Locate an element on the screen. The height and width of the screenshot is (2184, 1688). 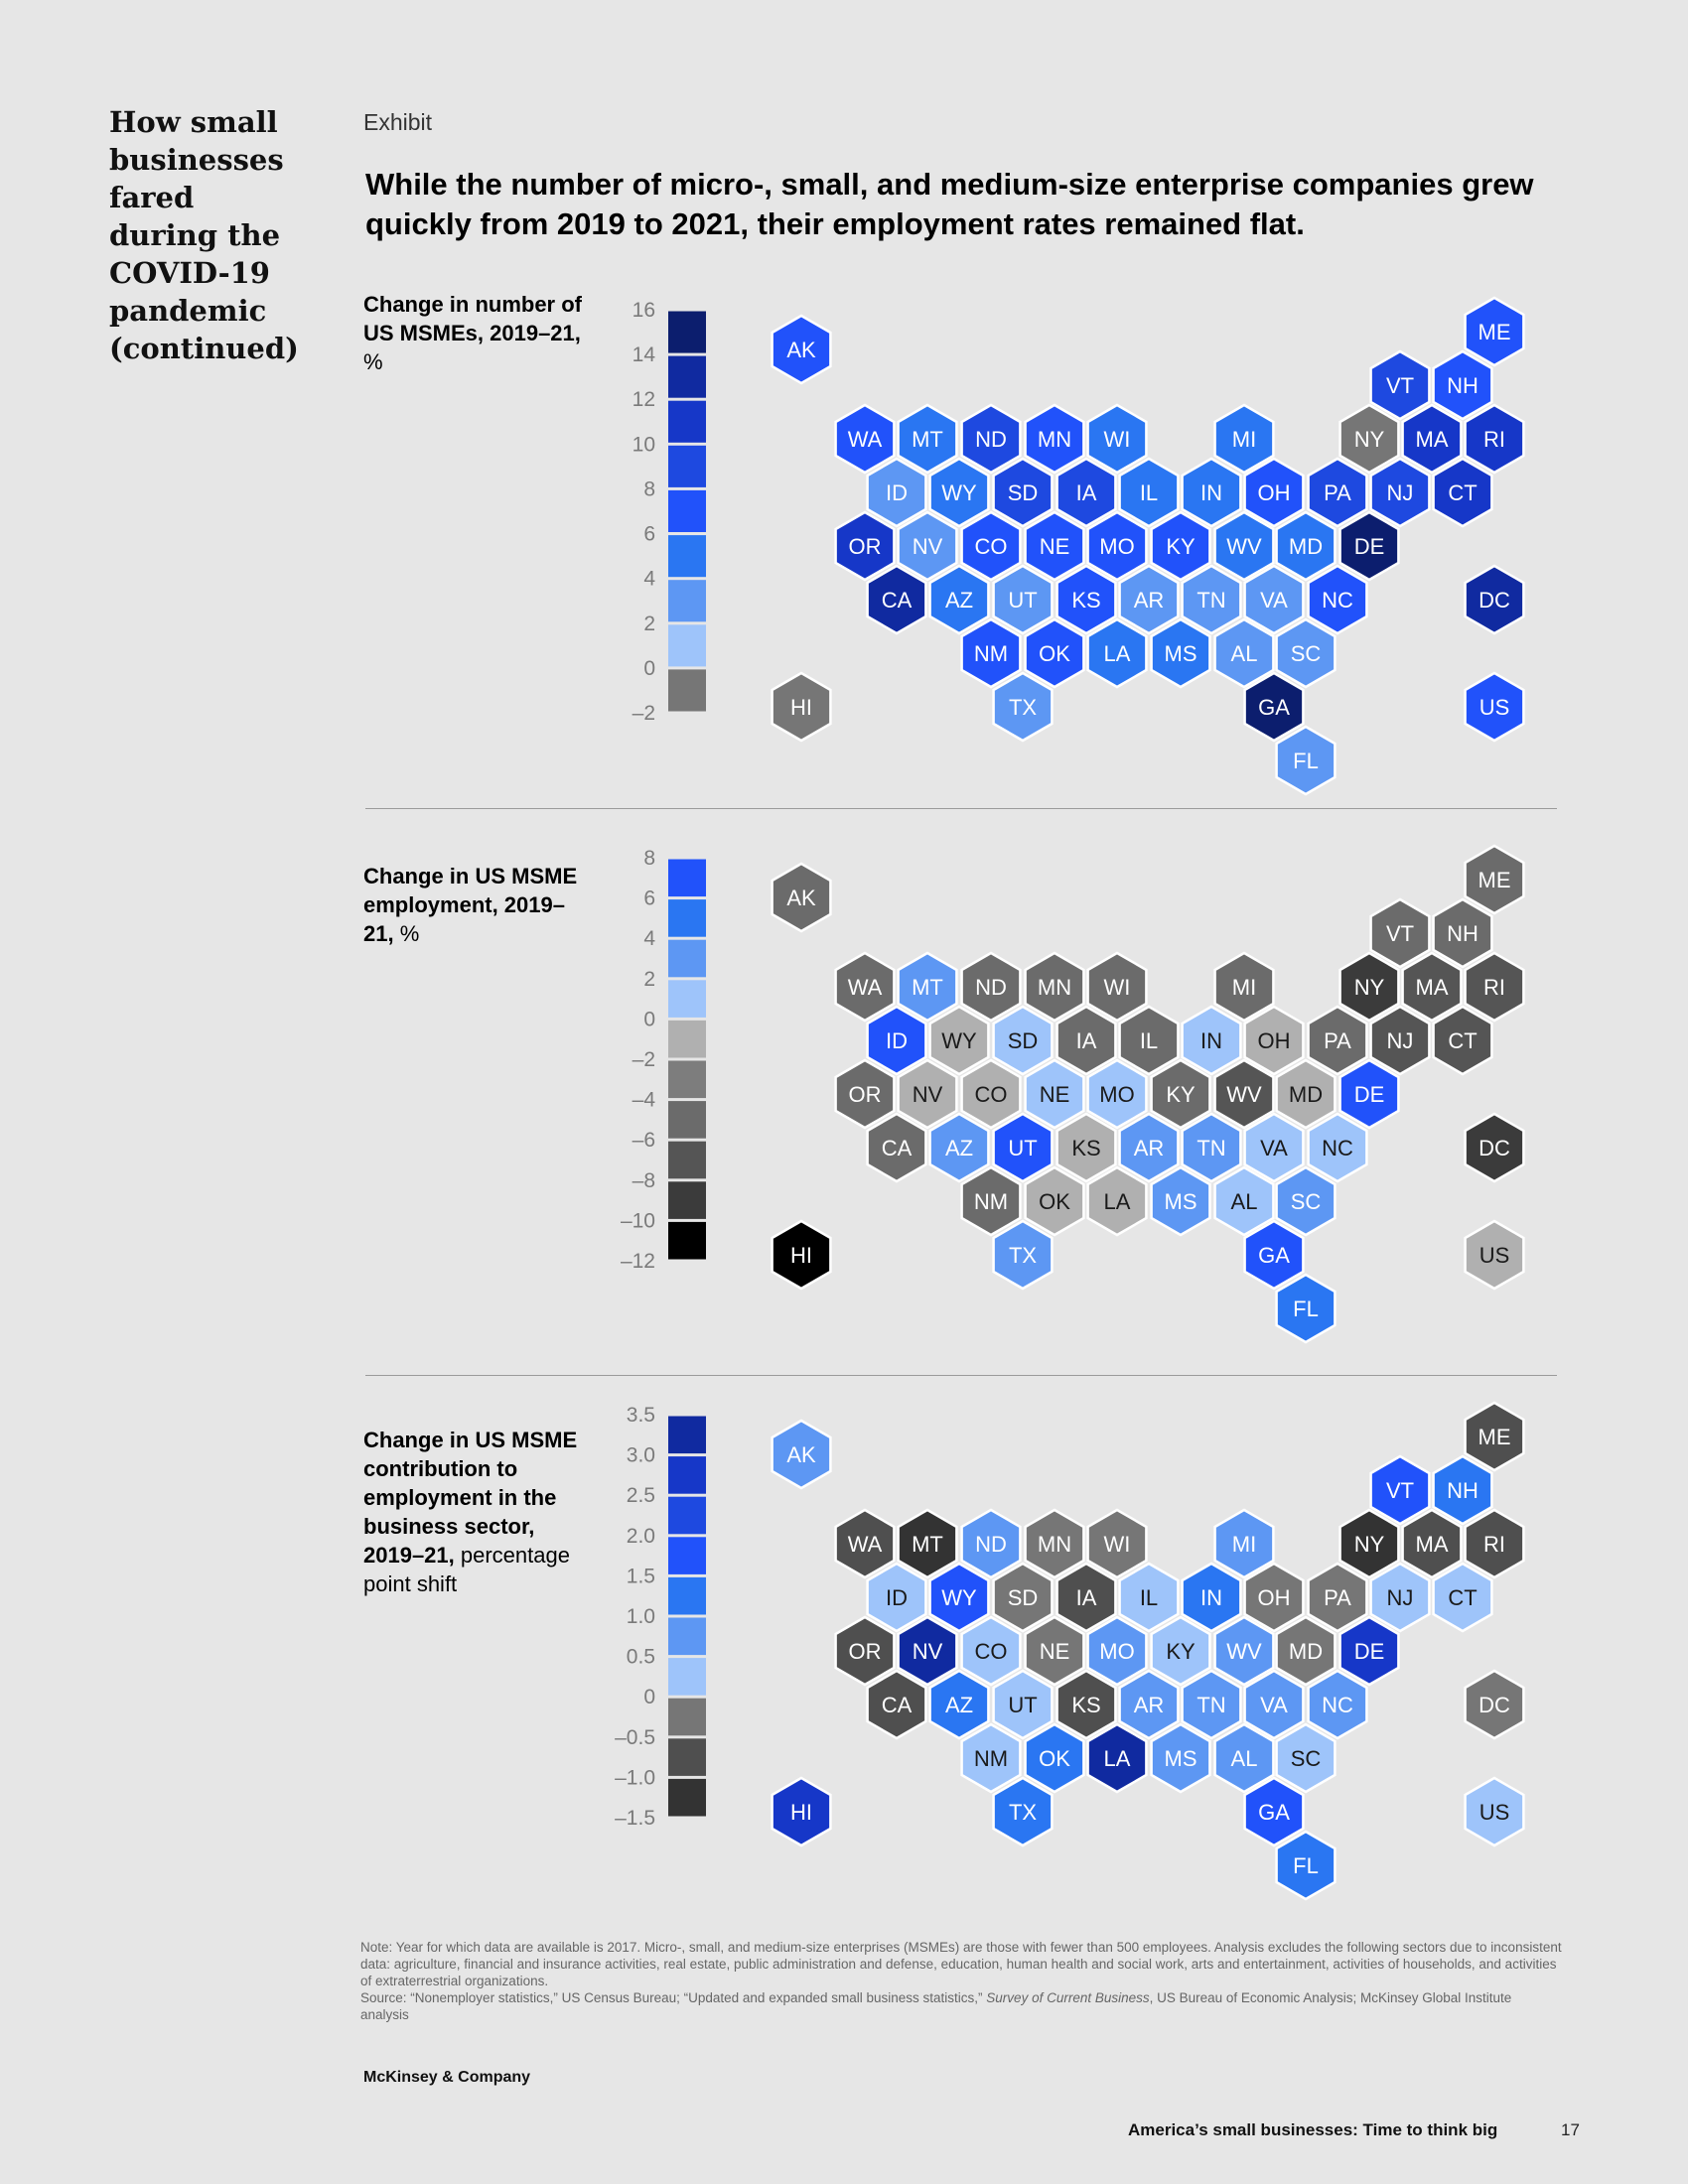
state-tile-ia: IA is located at coordinates (1086, 1597).